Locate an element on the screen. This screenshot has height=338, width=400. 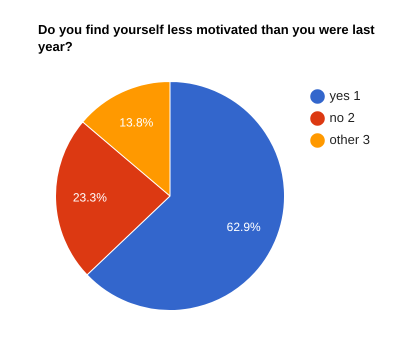
chart-title: Do you find yourself less motivated than you were last year? is located at coordinates (207, 38).